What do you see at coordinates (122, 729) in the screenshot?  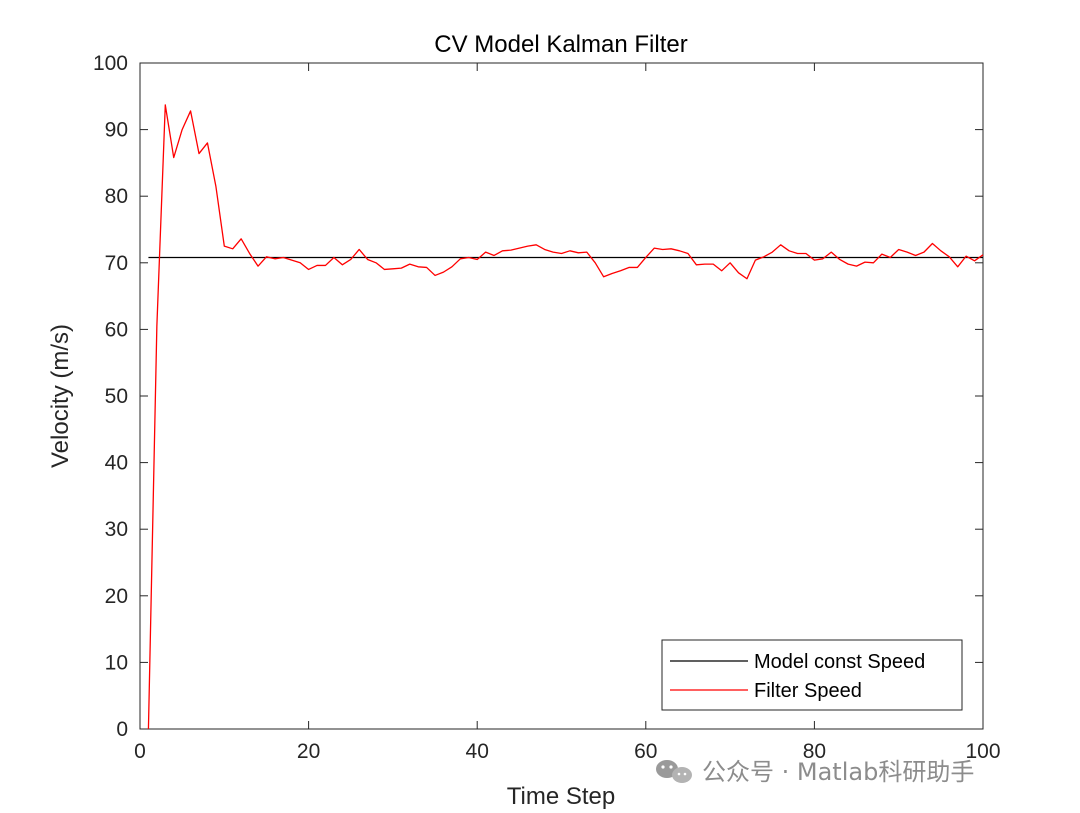 I see `y-tick-label: 0` at bounding box center [122, 729].